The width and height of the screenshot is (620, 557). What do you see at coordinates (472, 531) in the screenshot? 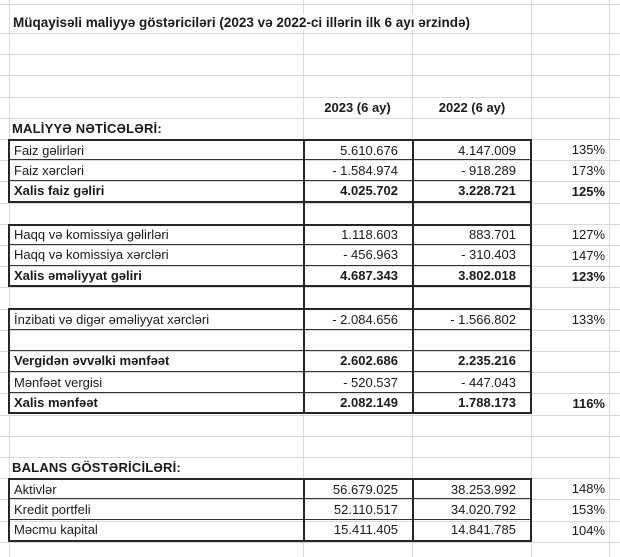
I see `value-2022-cell: 14.841.785` at bounding box center [472, 531].